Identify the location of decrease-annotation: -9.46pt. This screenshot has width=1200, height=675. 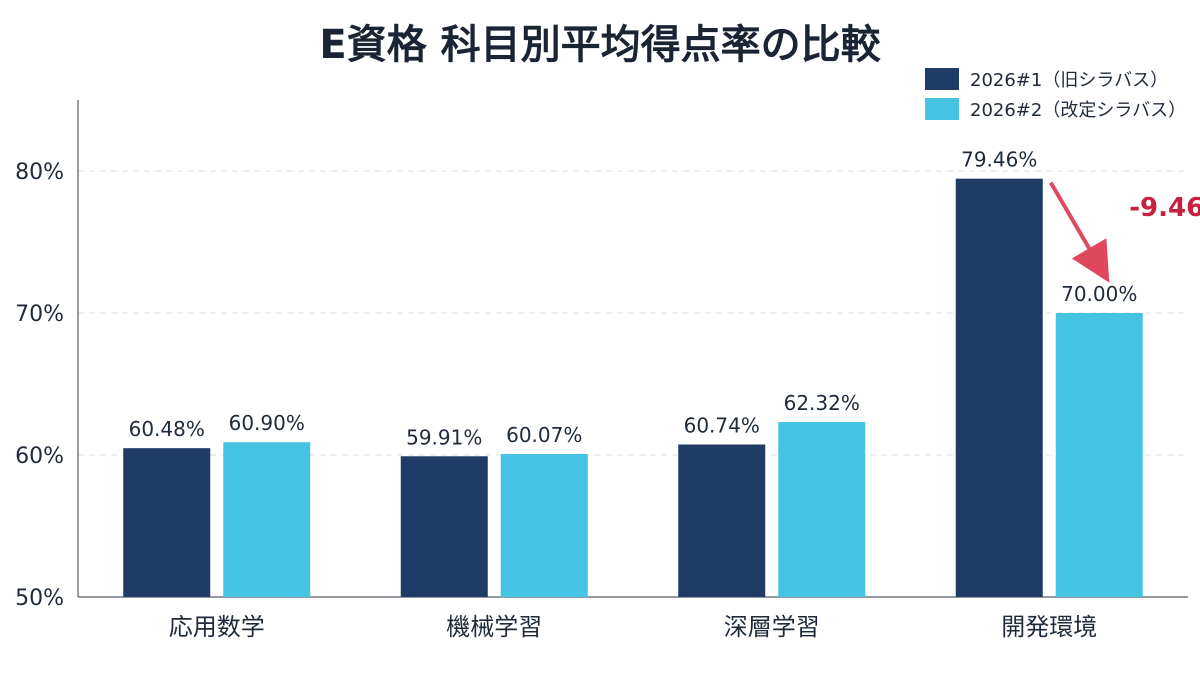
(1164, 208).